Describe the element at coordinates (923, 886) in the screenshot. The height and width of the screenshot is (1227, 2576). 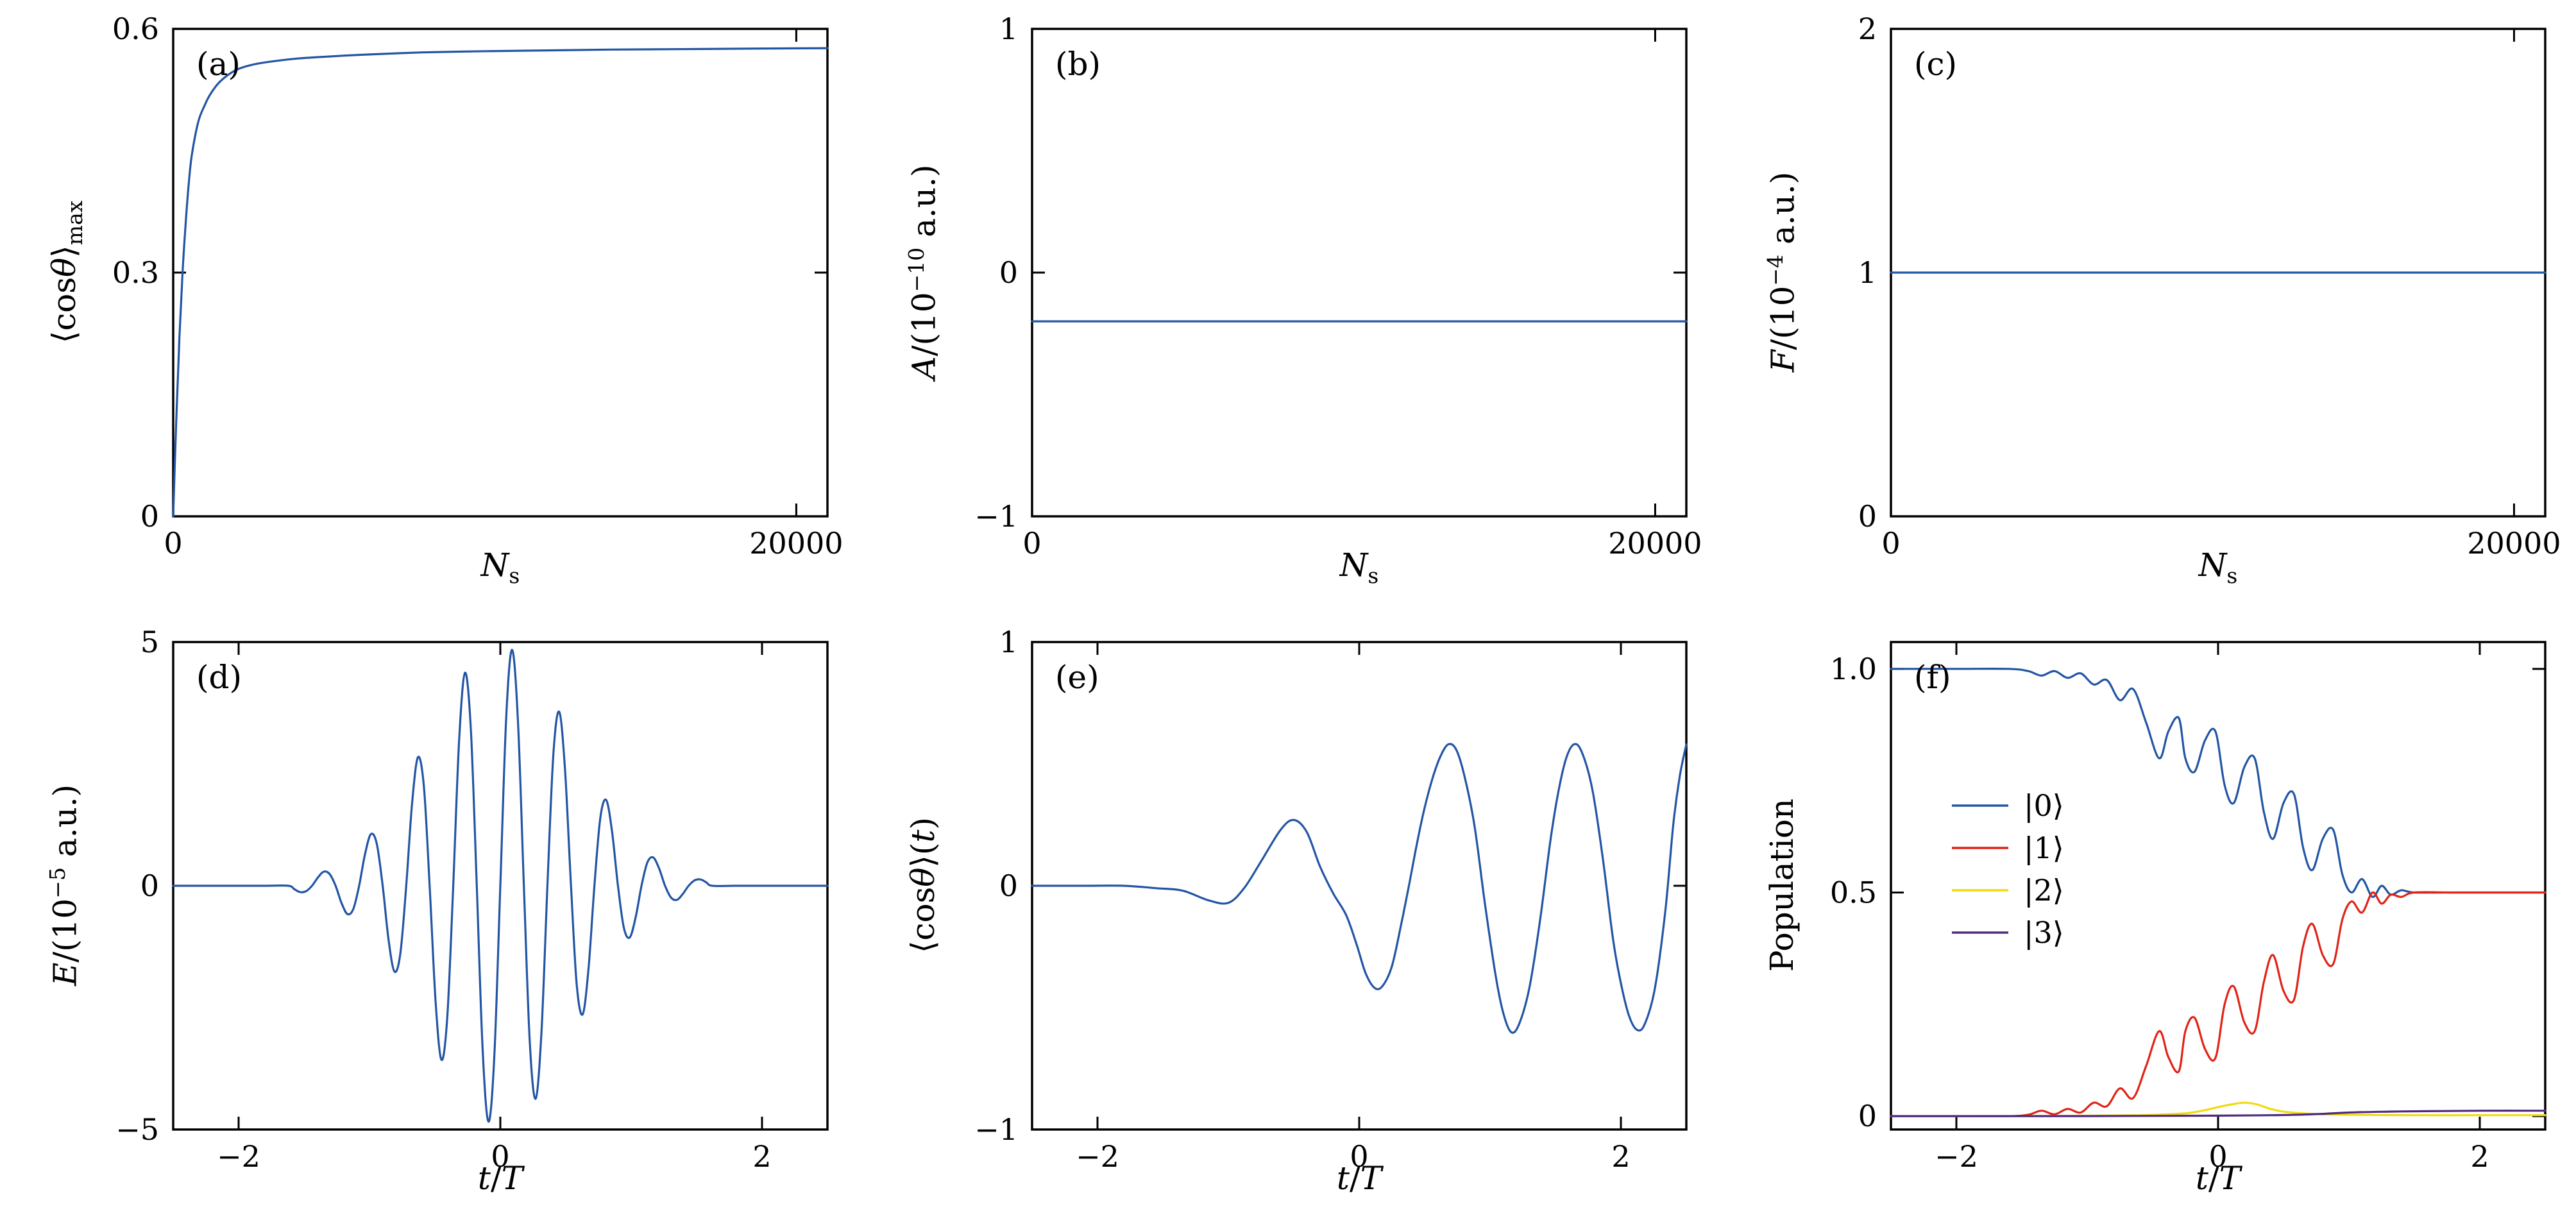
I see `y-axis-label: ⟨cosθ⟩(t)` at that location.